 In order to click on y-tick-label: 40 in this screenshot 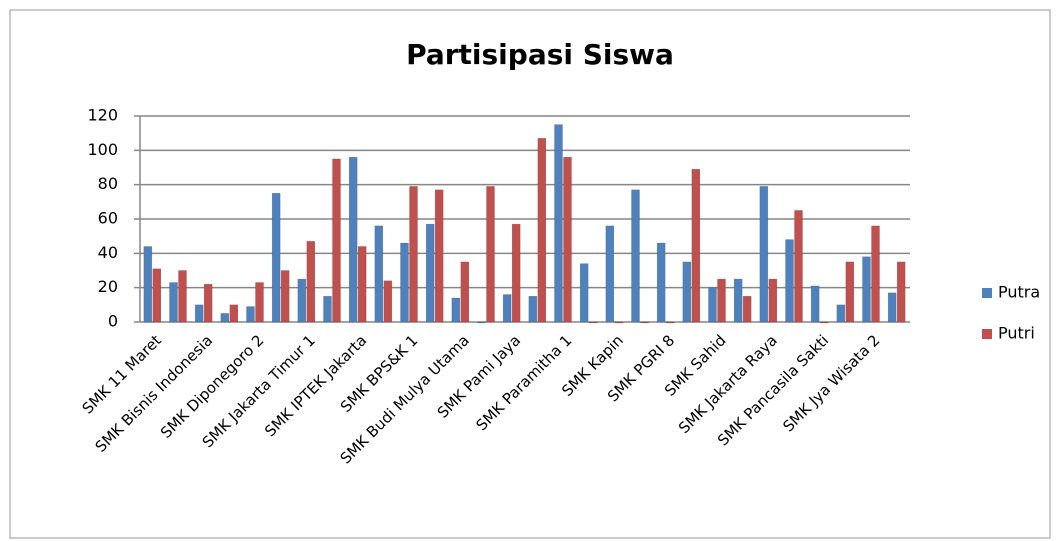, I will do `click(108, 252)`.